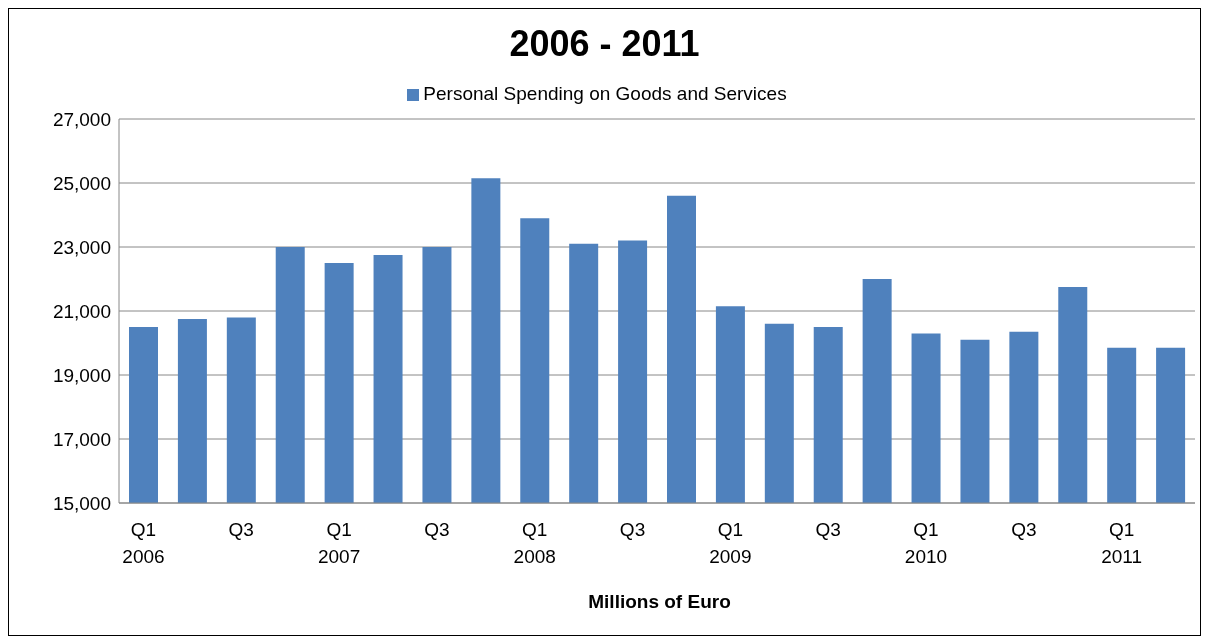  I want to click on x-tick-label: Q1 2009, so click(730, 543).